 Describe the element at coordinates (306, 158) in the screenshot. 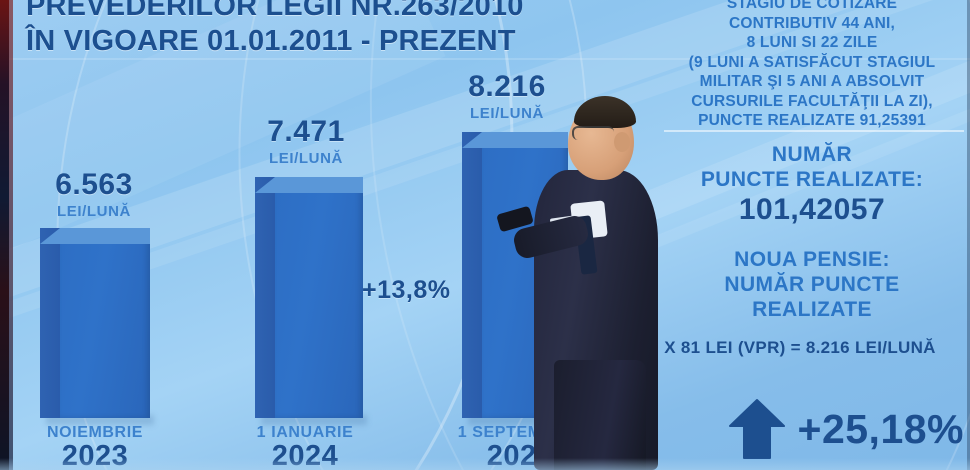

I see `bar-unit-2: LEI/LUNĂ` at that location.